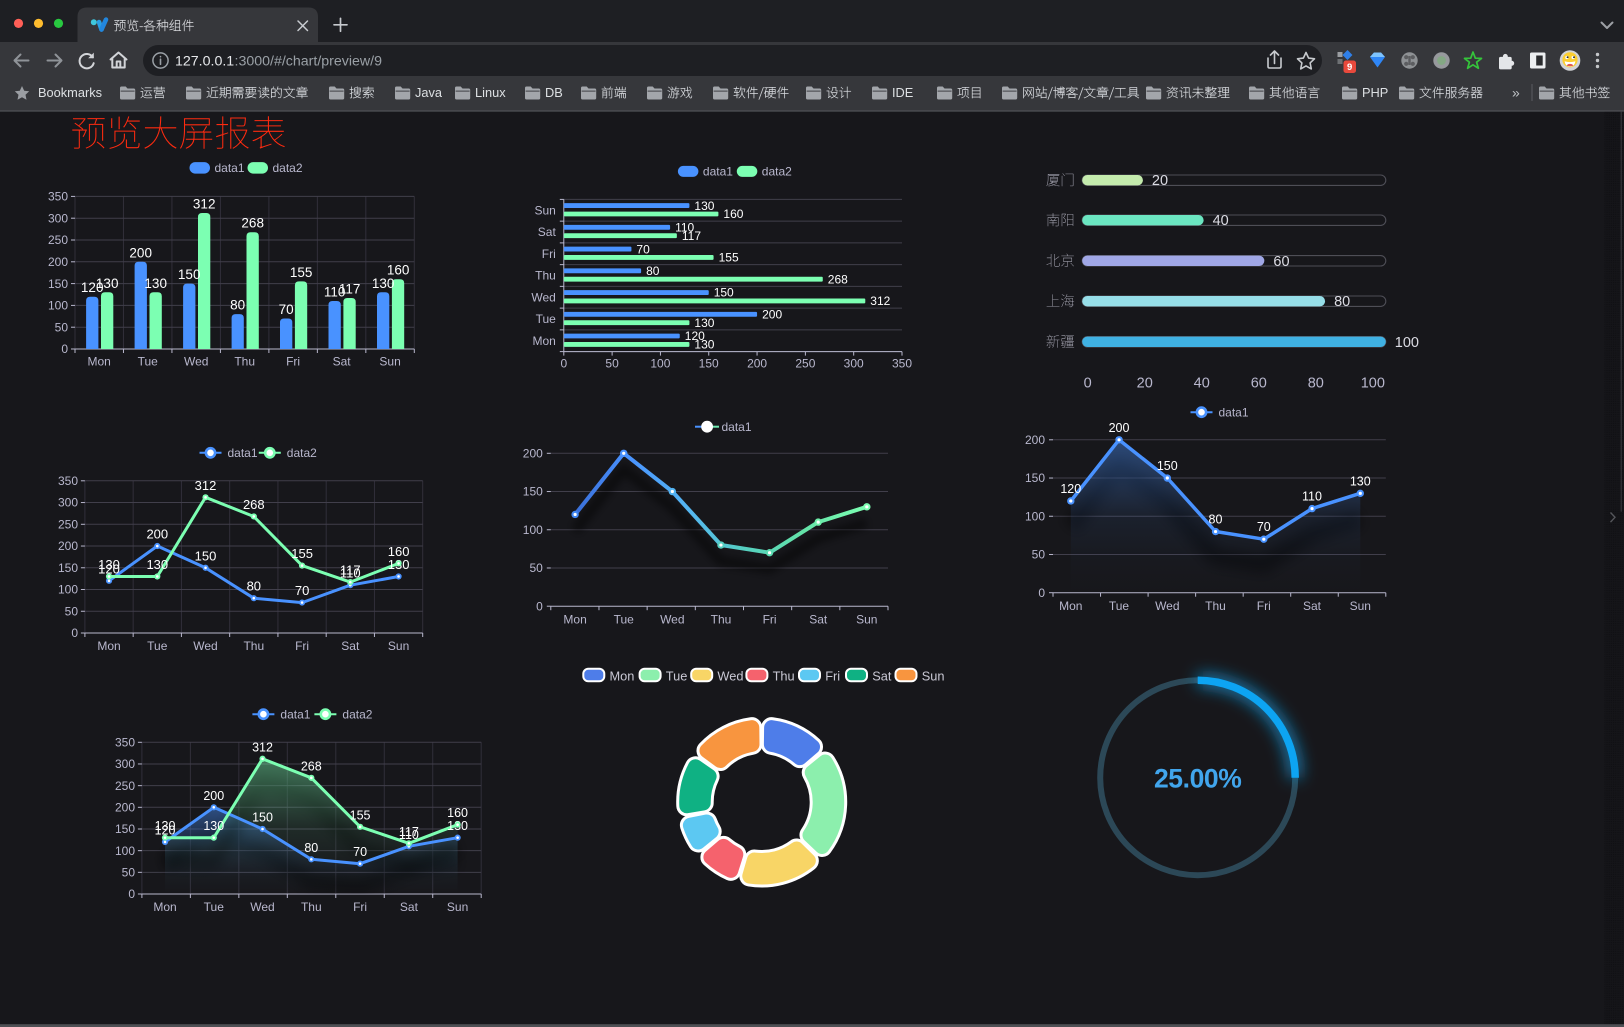 This screenshot has height=1027, width=1624. Describe the element at coordinates (1039, 555) in the screenshot. I see `svg-text: 50` at that location.